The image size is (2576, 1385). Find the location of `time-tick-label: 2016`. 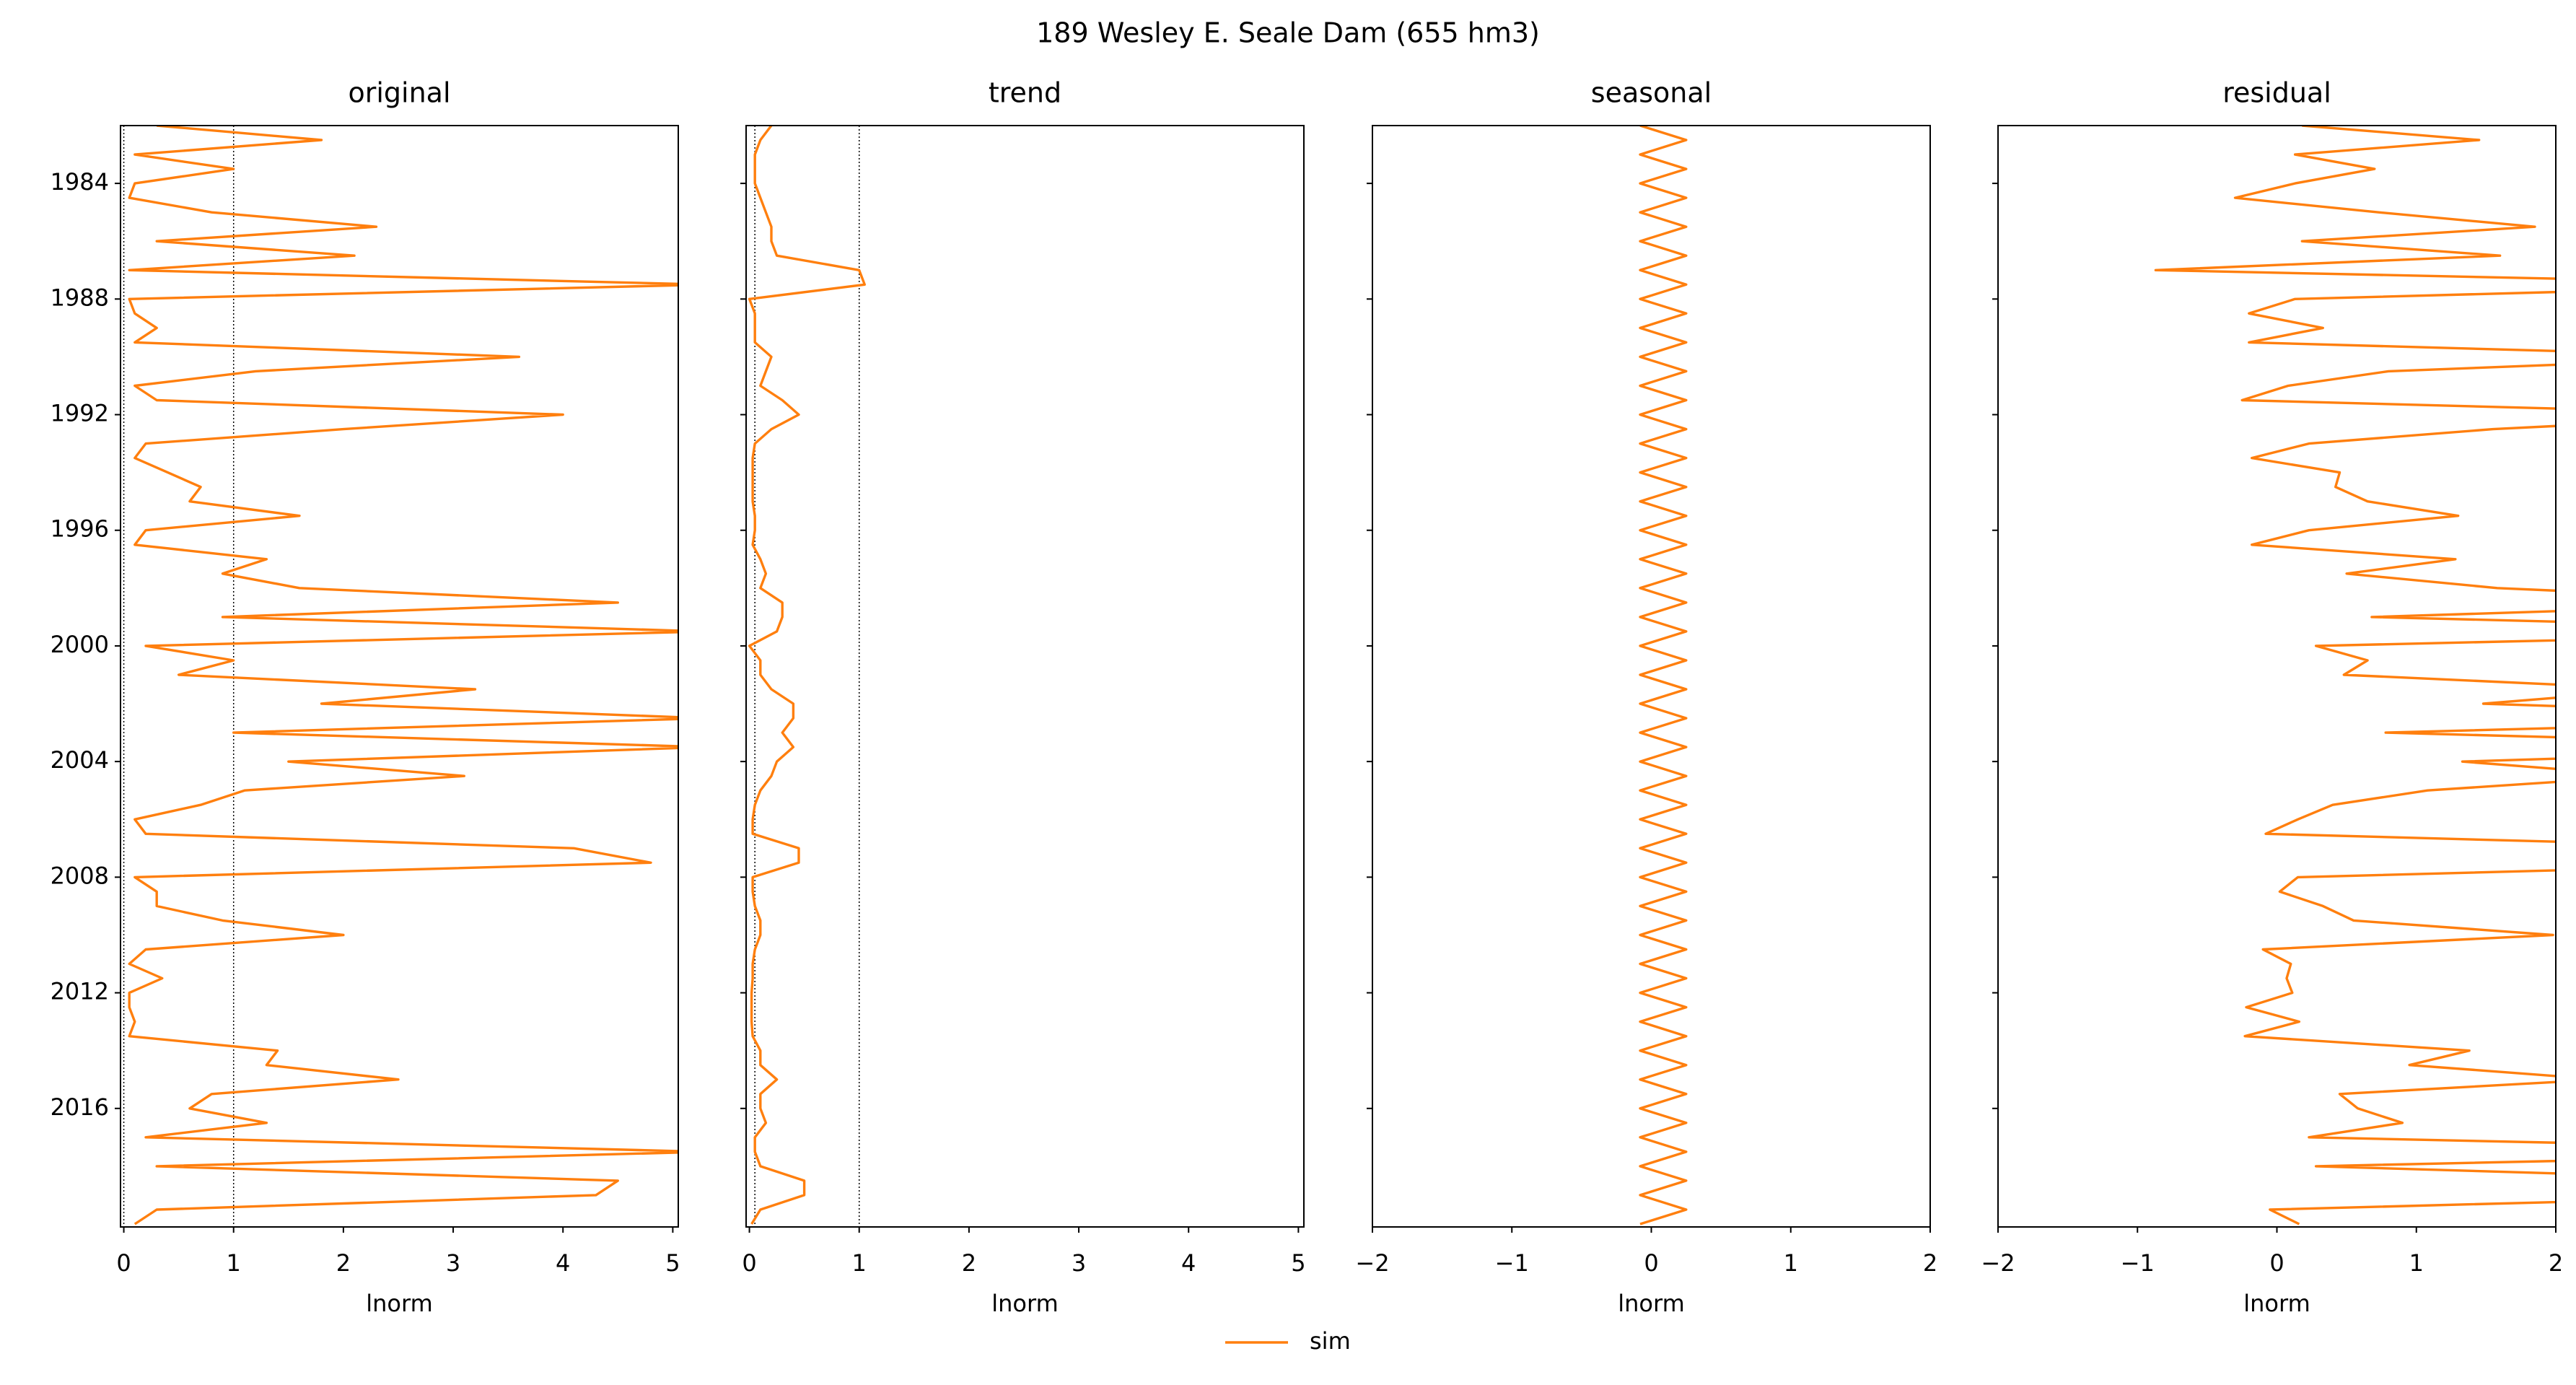

time-tick-label: 2016 is located at coordinates (80, 1107).